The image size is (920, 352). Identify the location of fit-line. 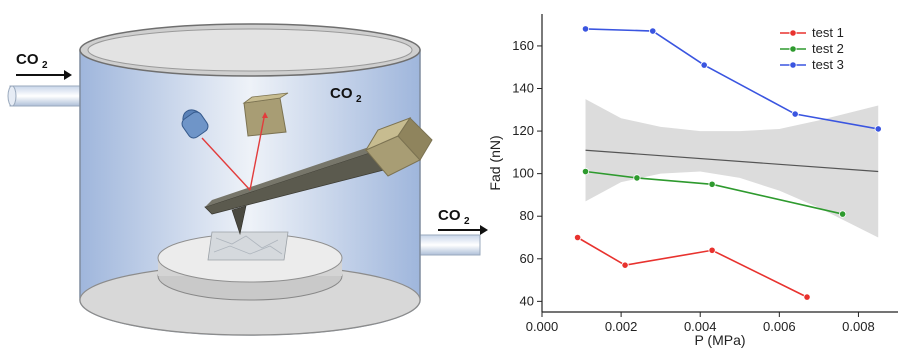
(732, 161).